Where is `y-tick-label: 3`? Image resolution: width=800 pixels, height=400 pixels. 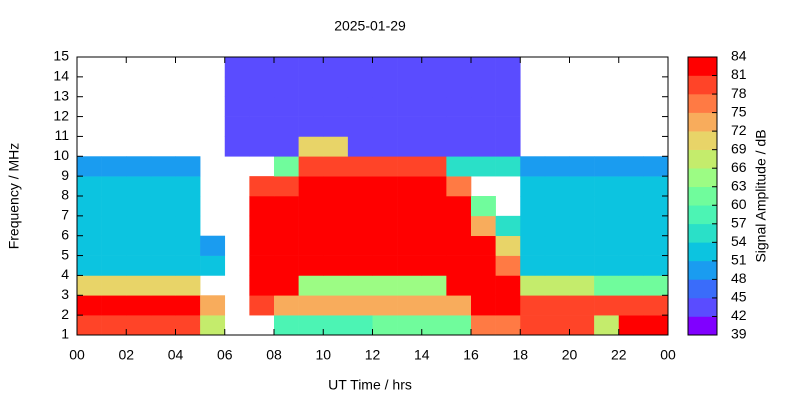
y-tick-label: 3 is located at coordinates (65, 294).